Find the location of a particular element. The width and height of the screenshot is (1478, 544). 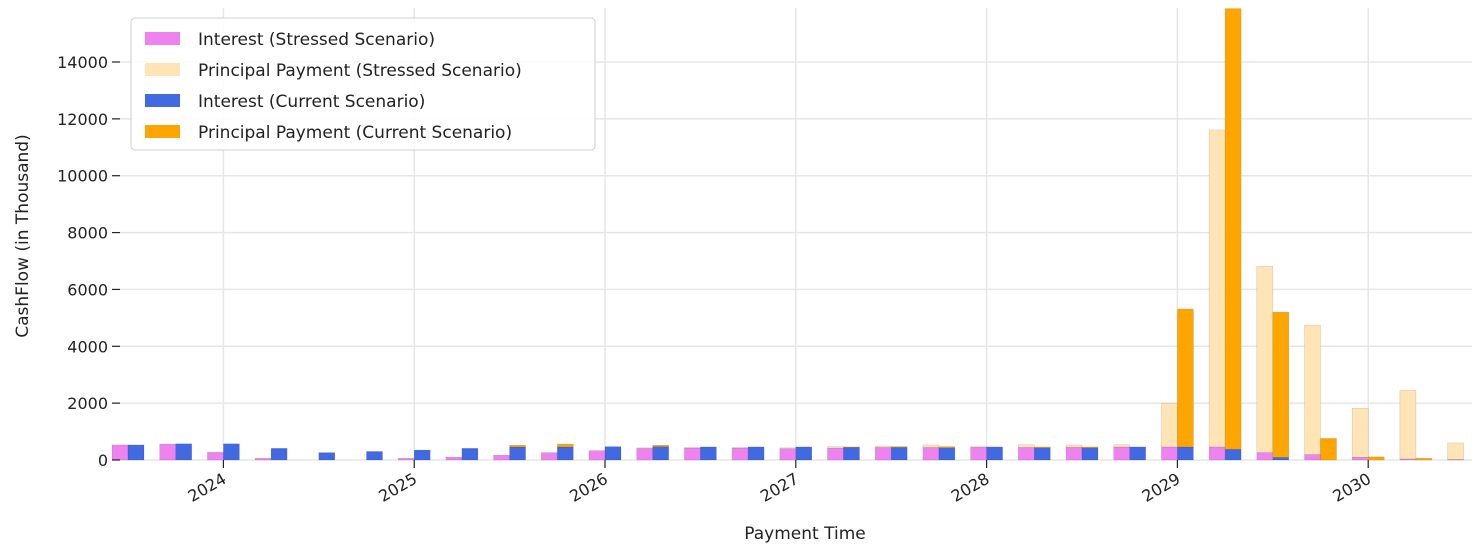

x-tick-label: 2026 is located at coordinates (588, 487).